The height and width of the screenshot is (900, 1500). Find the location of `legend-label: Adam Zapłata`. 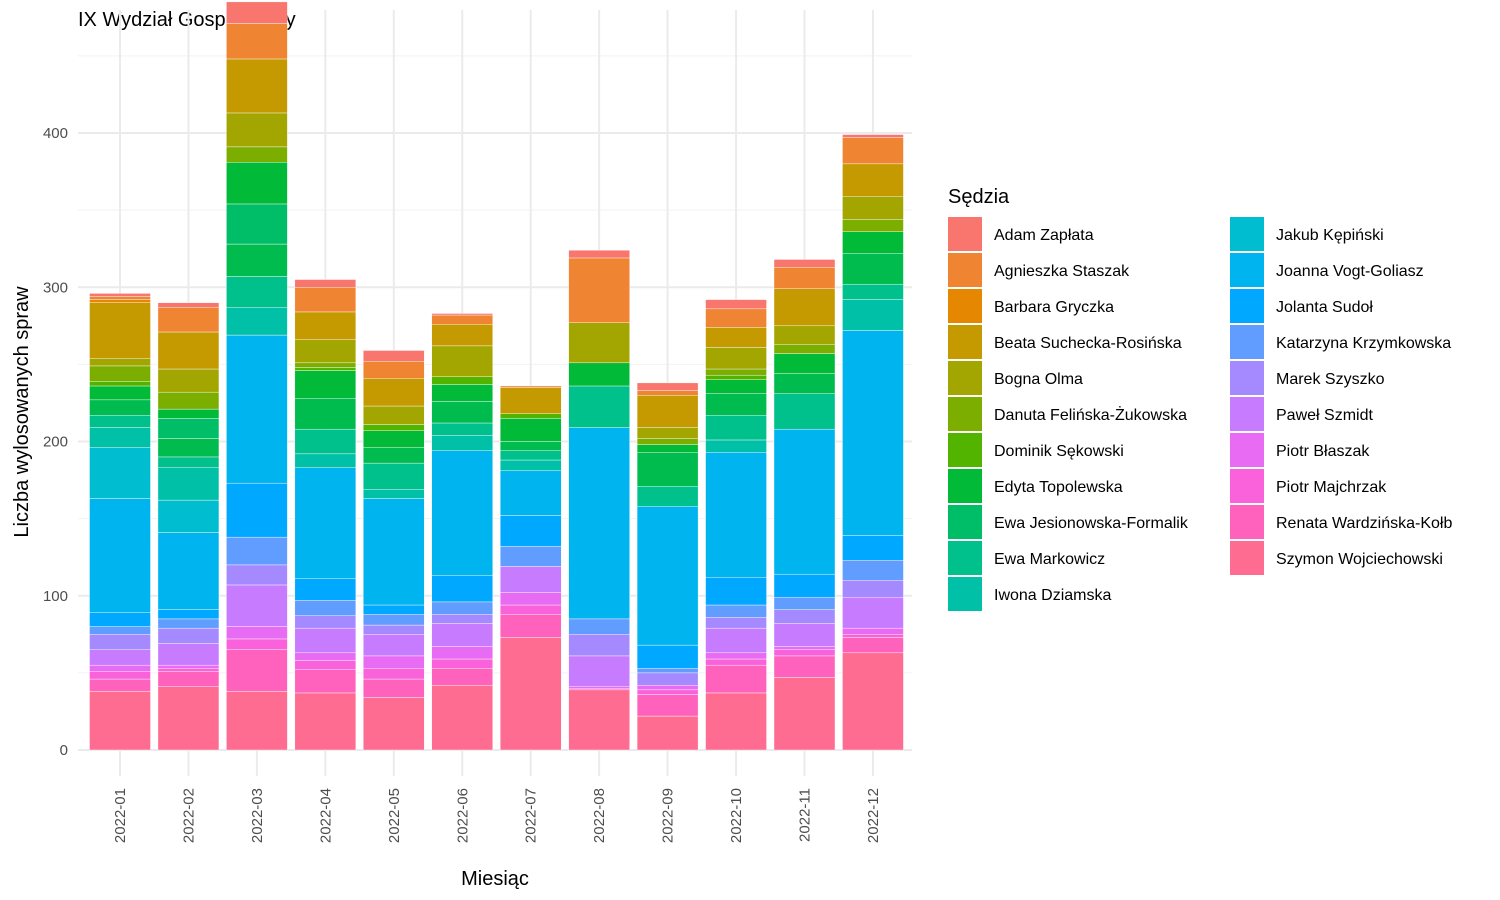

legend-label: Adam Zapłata is located at coordinates (1044, 235).